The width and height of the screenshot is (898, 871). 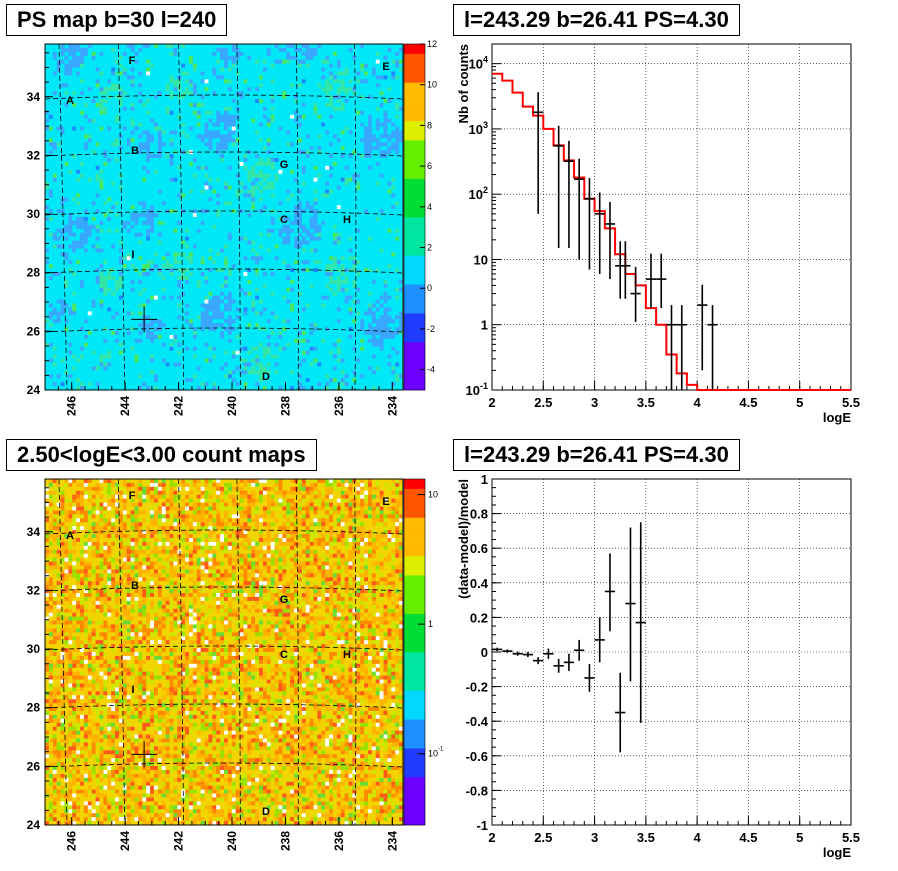 I want to click on source-label-d: D, so click(x=266, y=812).